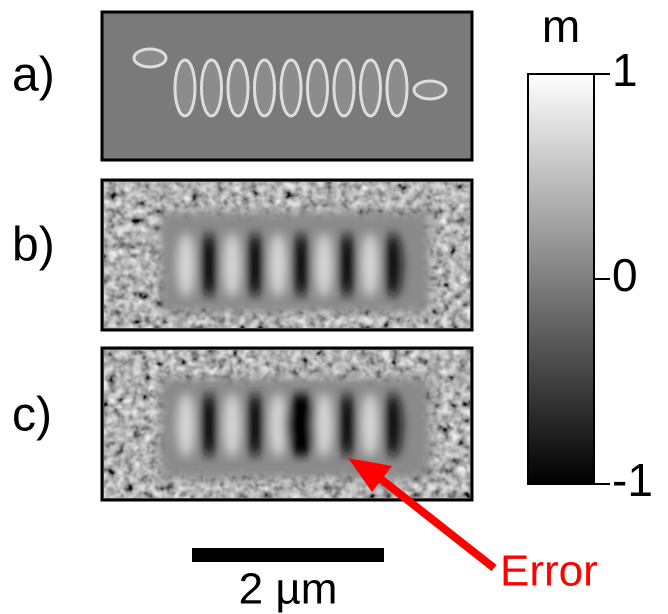  What do you see at coordinates (33, 75) in the screenshot?
I see `panel-label: a)` at bounding box center [33, 75].